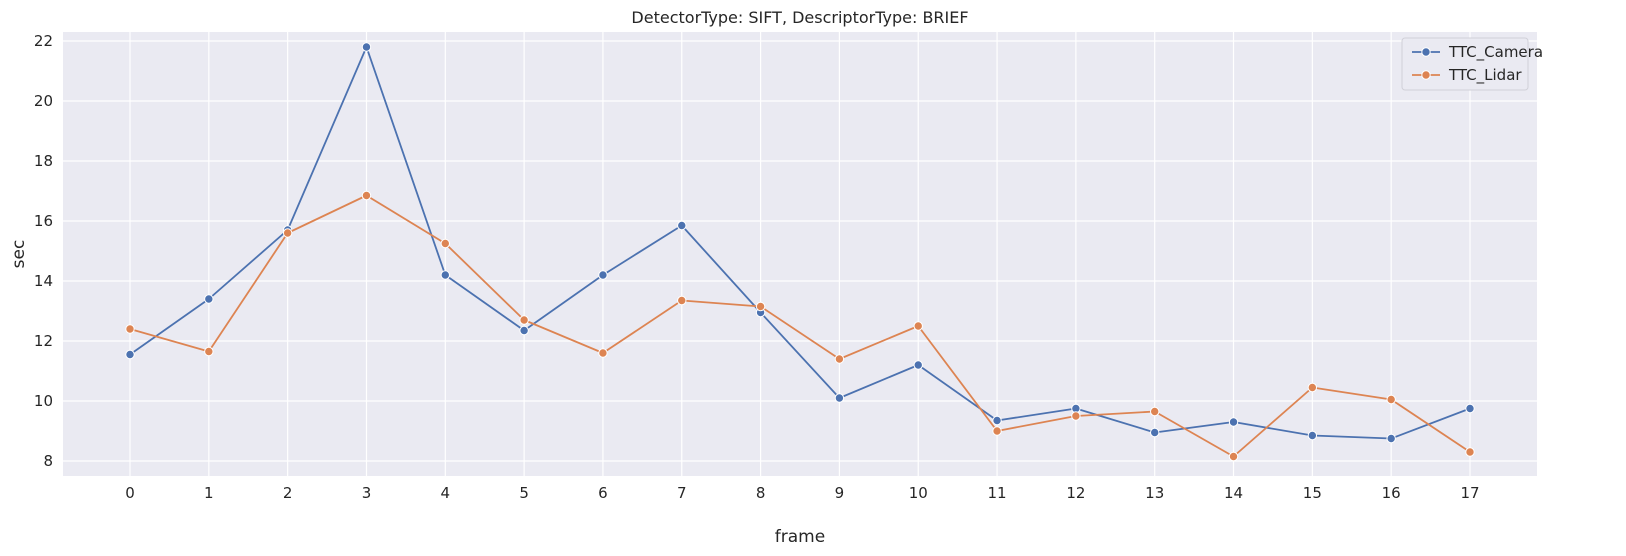 The height and width of the screenshot is (556, 1626). What do you see at coordinates (209, 493) in the screenshot?
I see `x-tick-label: 1` at bounding box center [209, 493].